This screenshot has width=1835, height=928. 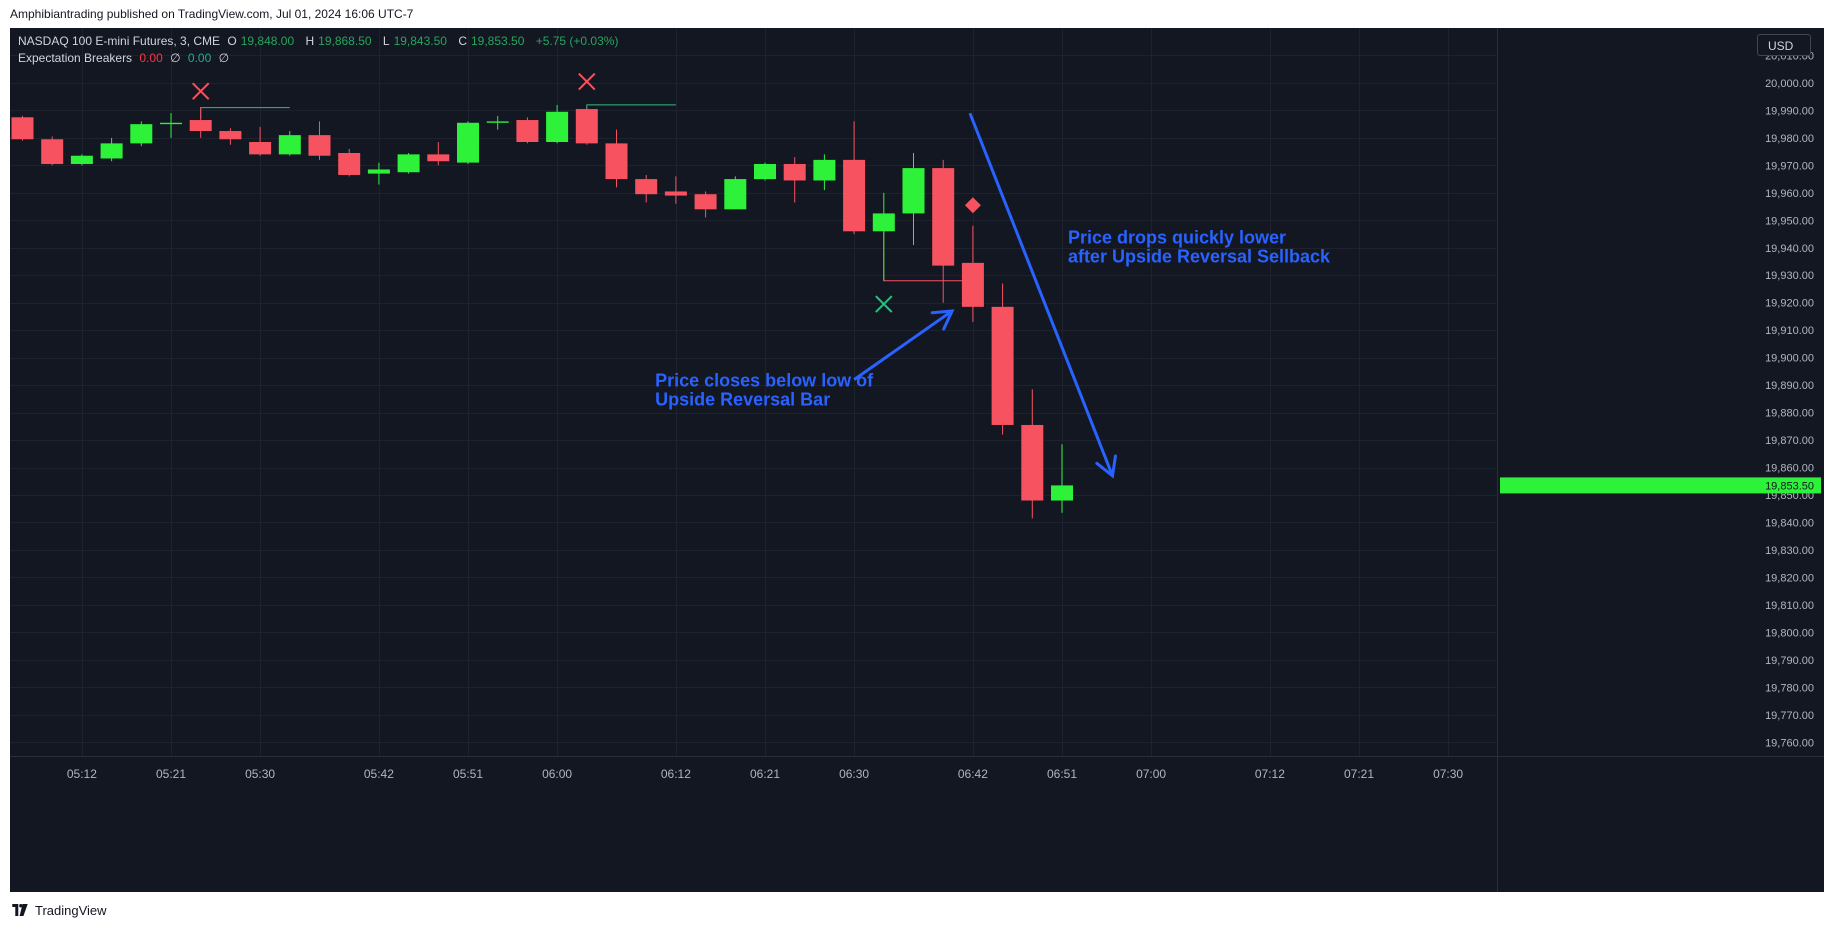 I want to click on price-tick-label: 19,970.00, so click(x=1789, y=166).